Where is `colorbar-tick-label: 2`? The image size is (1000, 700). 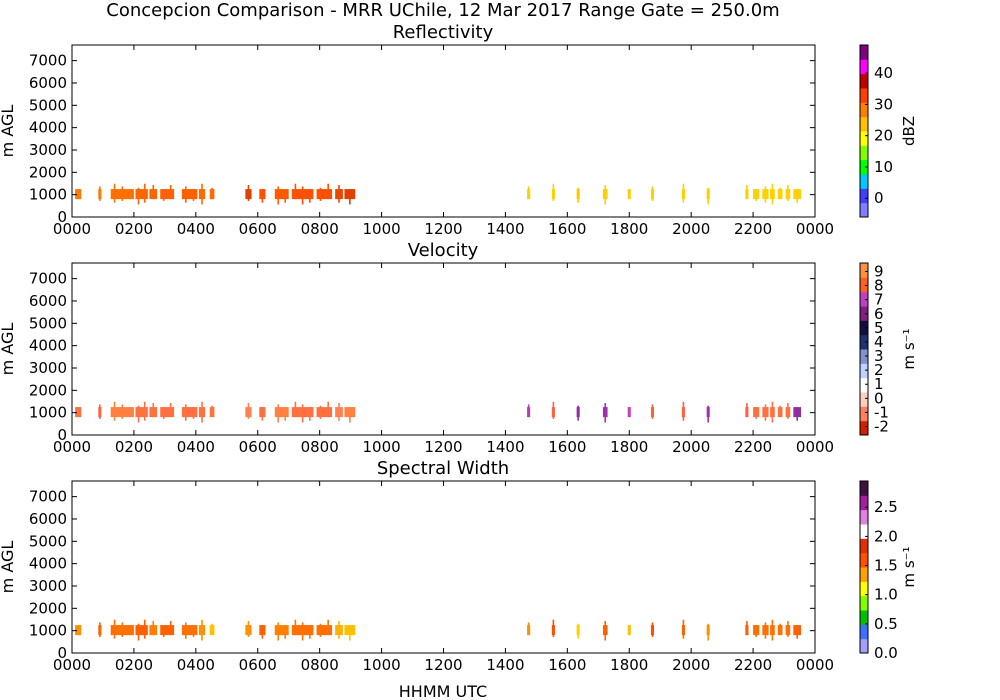 colorbar-tick-label: 2 is located at coordinates (879, 370).